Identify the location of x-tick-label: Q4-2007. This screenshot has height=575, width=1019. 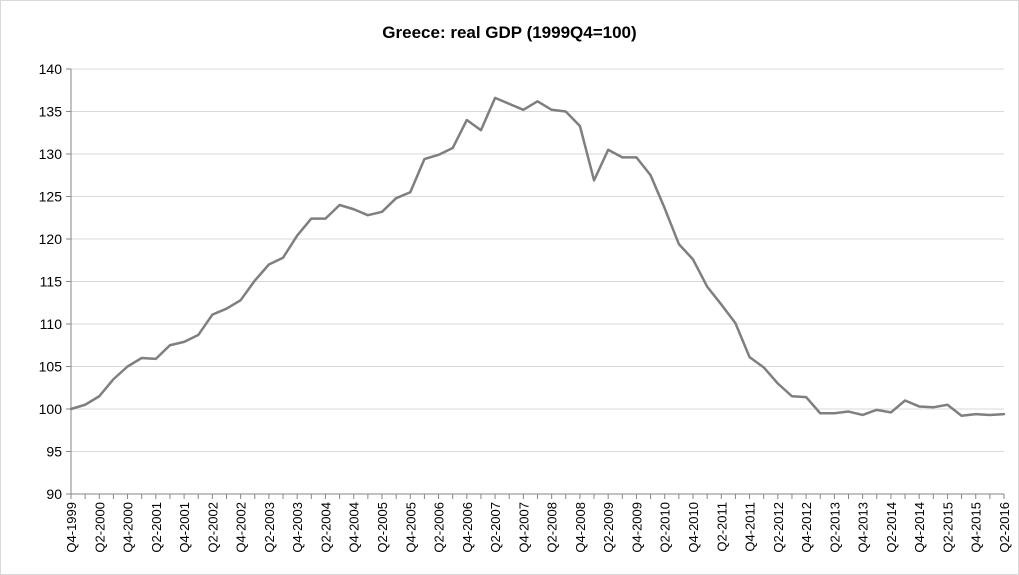
(523, 527).